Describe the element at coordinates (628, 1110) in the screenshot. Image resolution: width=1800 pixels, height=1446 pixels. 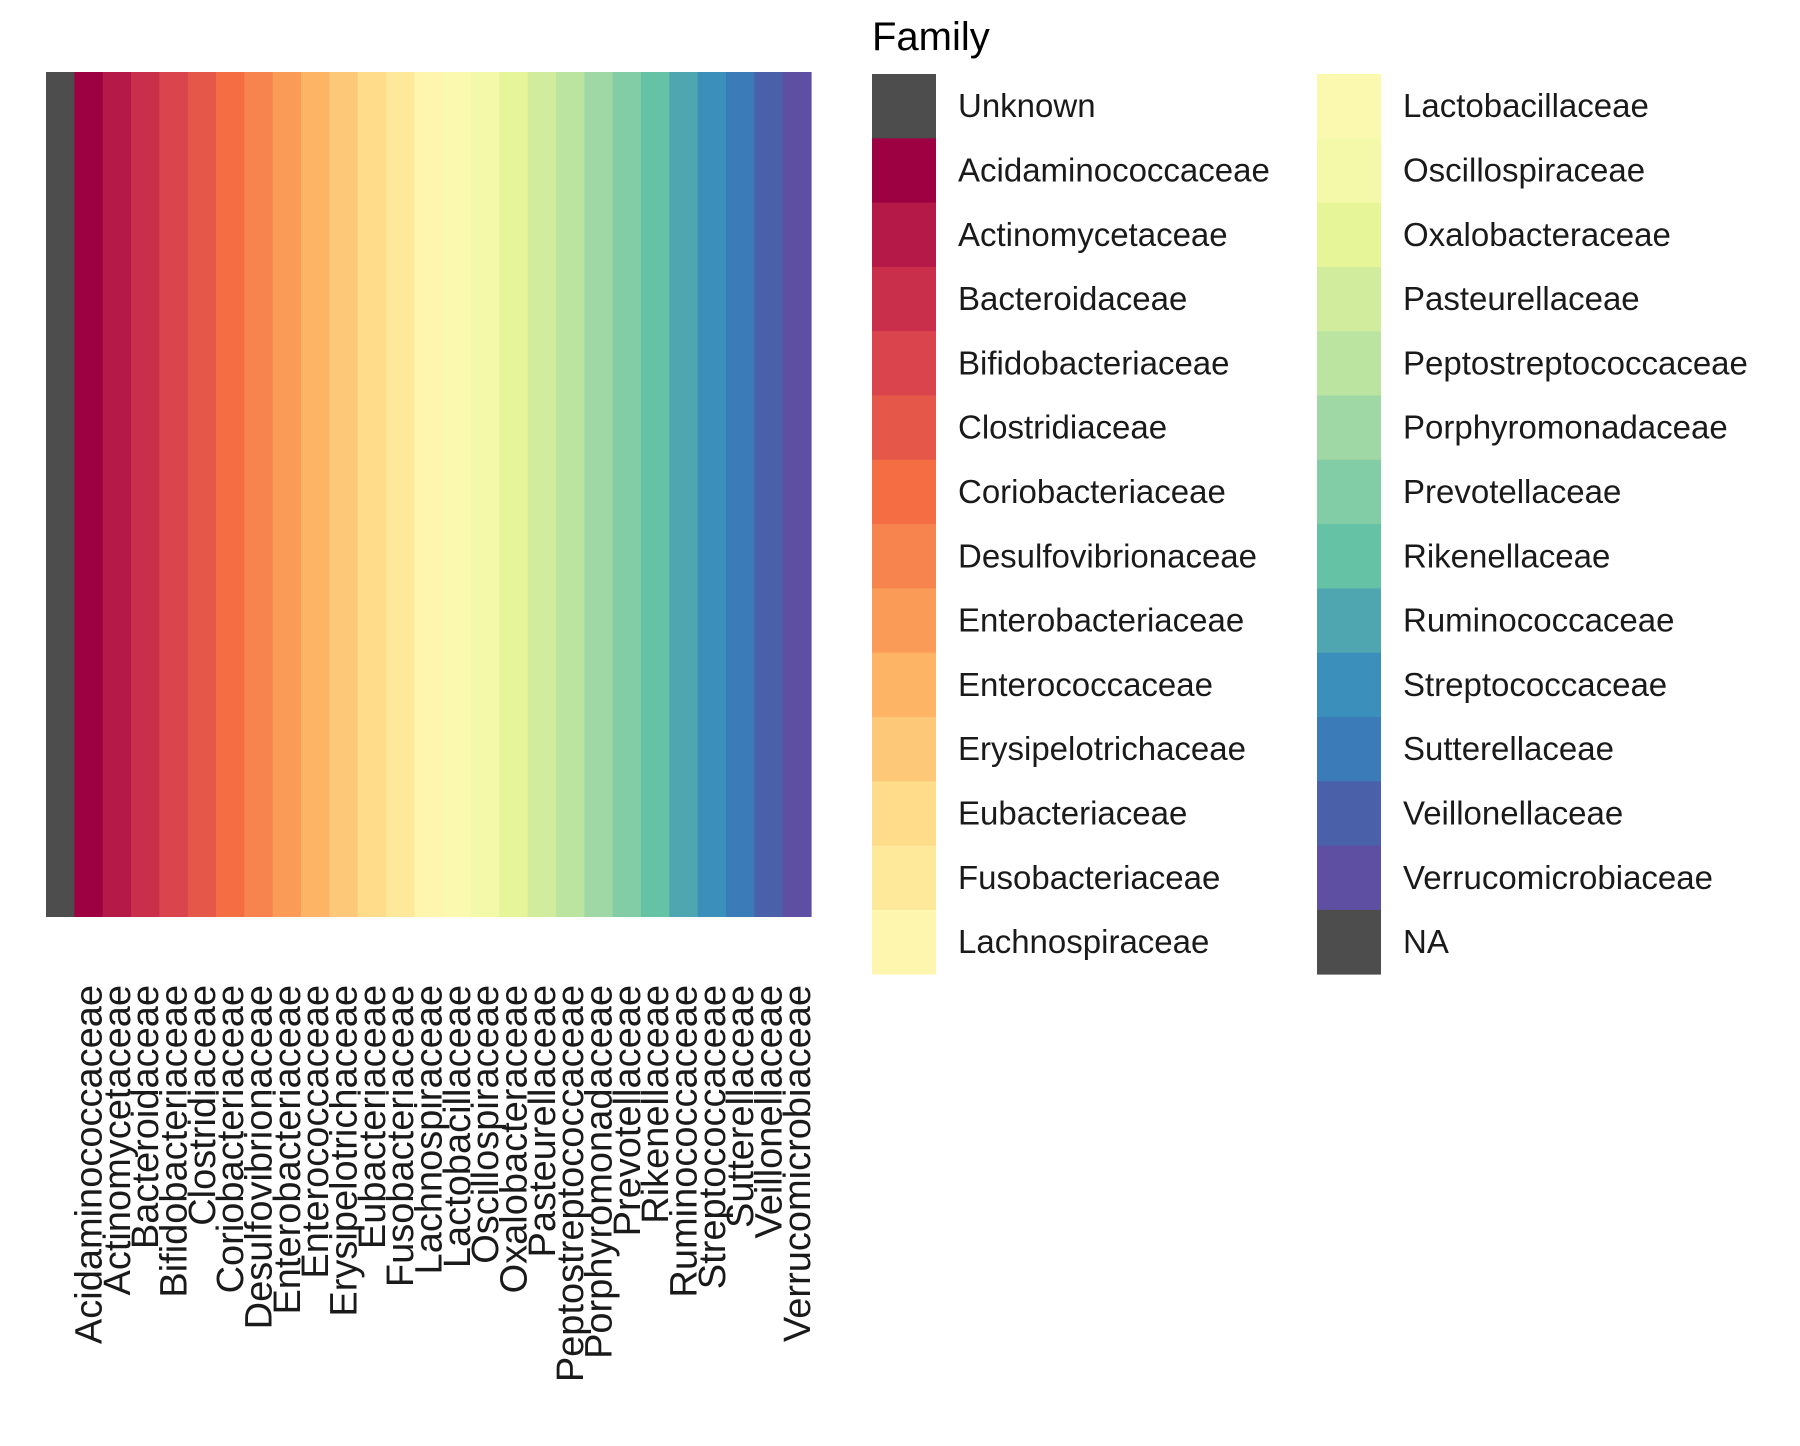
I see `x-tick-label: Prevotellaceae` at that location.